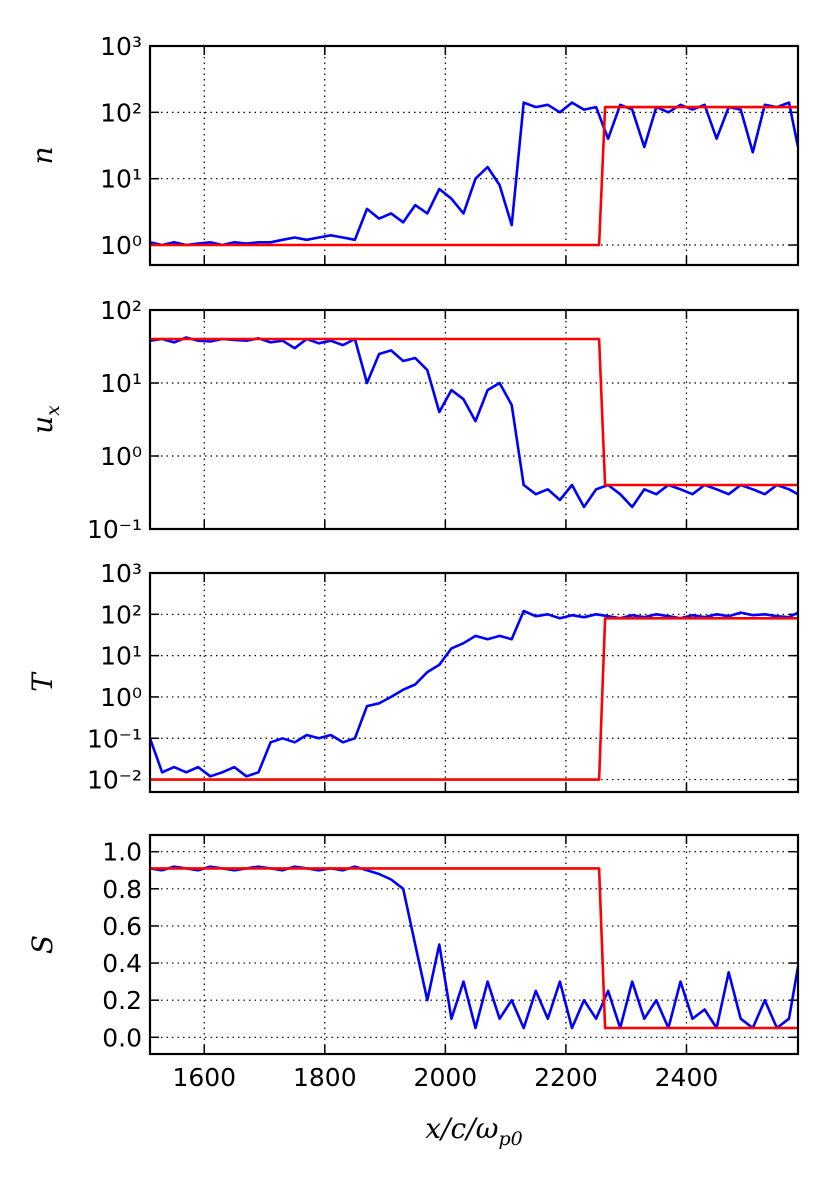 This screenshot has height=1179, width=830. I want to click on x-axis-label-part: p0, so click(510, 1139).